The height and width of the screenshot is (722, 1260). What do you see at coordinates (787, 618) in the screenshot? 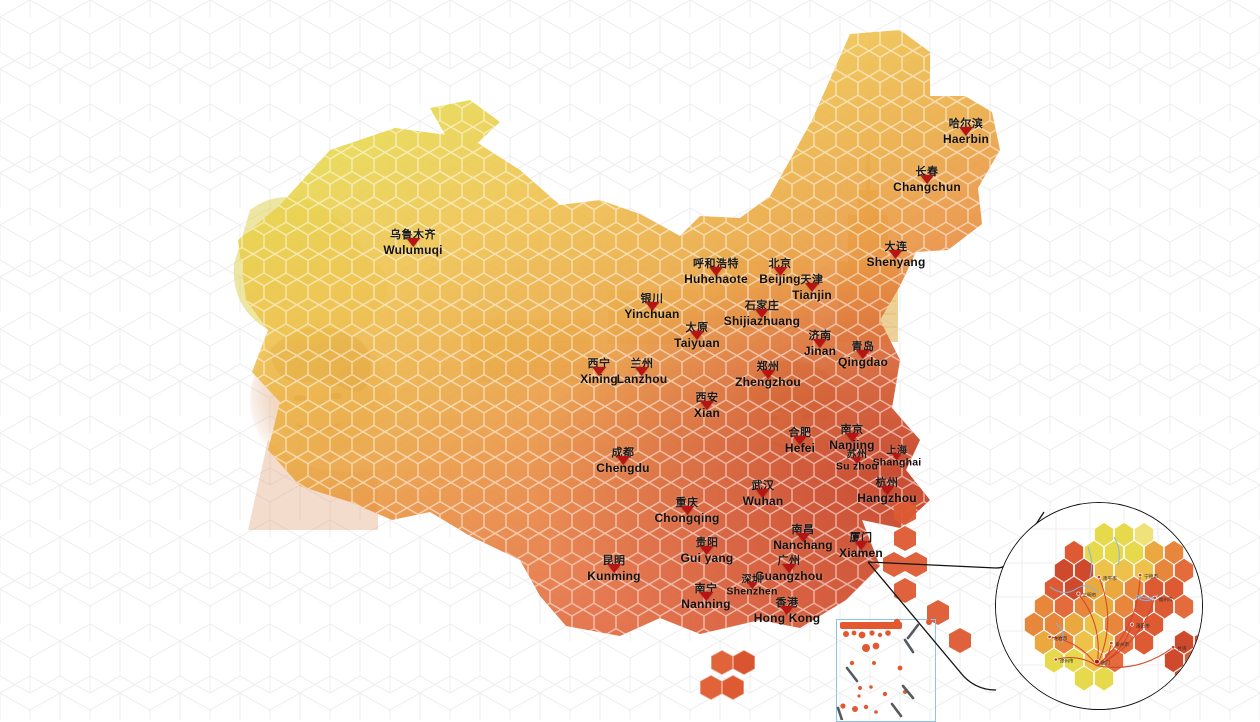
I see `city-name-pinyin: Hong Kong` at bounding box center [787, 618].